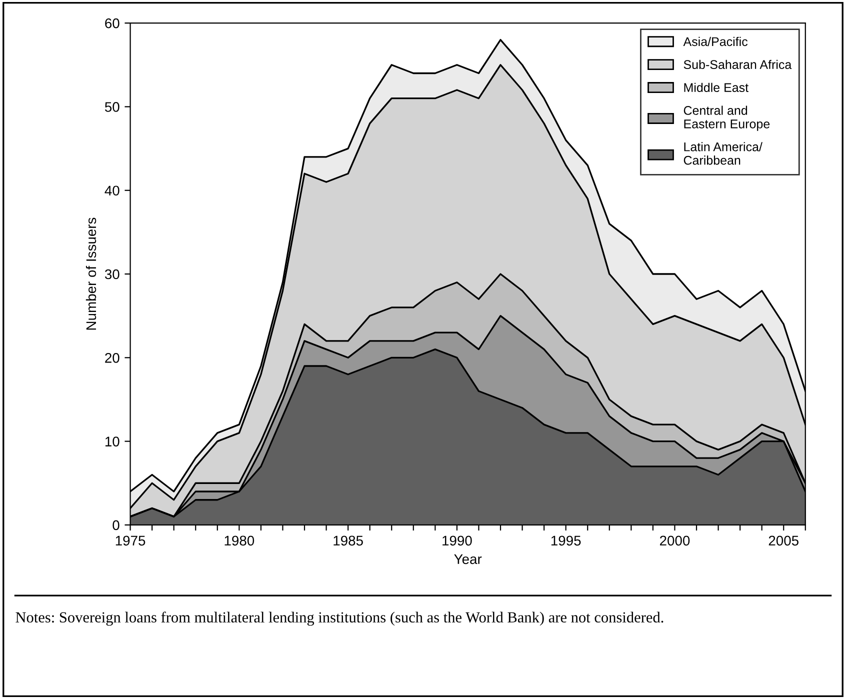 The width and height of the screenshot is (846, 699). Describe the element at coordinates (112, 441) in the screenshot. I see `y-tick-label: 10` at that location.